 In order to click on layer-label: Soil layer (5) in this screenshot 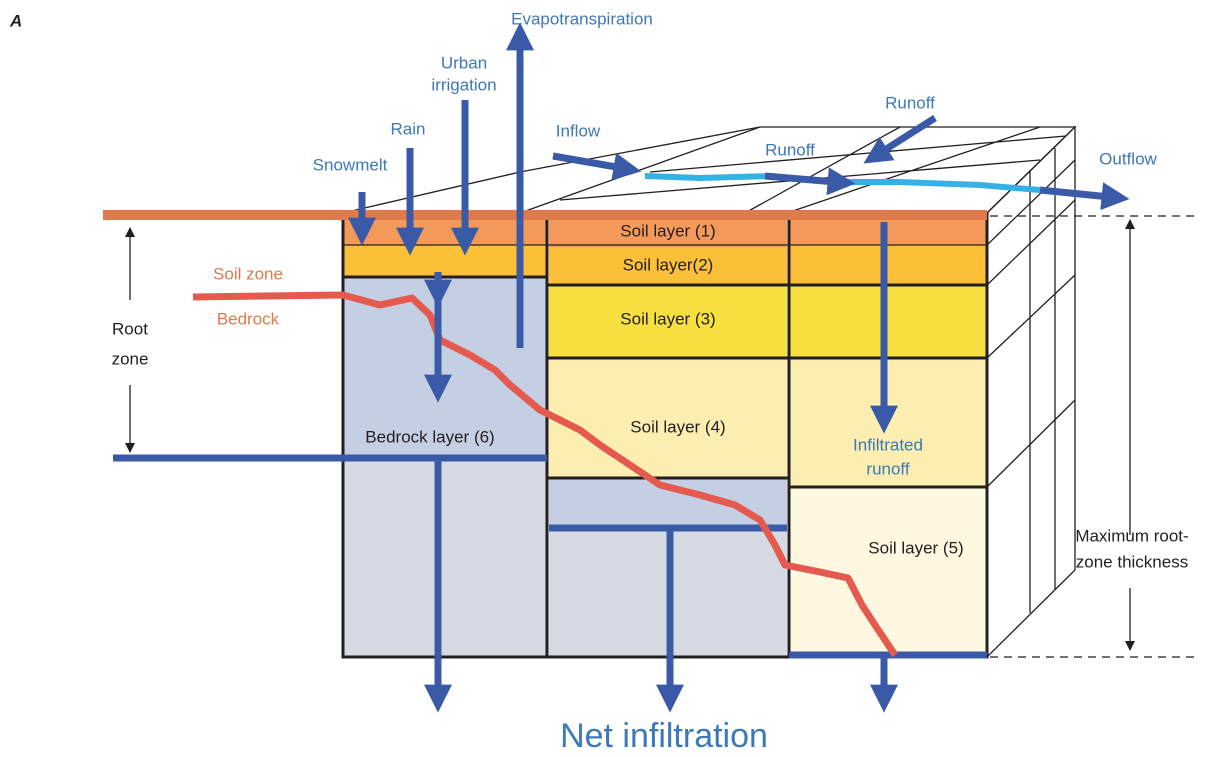, I will do `click(915, 547)`.